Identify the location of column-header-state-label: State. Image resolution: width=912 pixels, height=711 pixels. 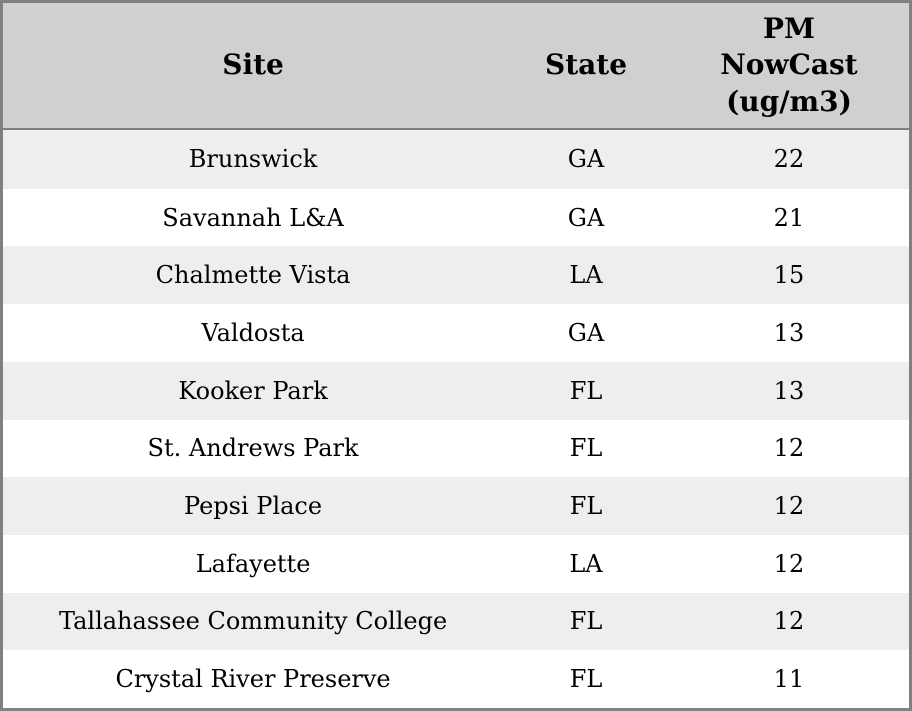
(586, 65).